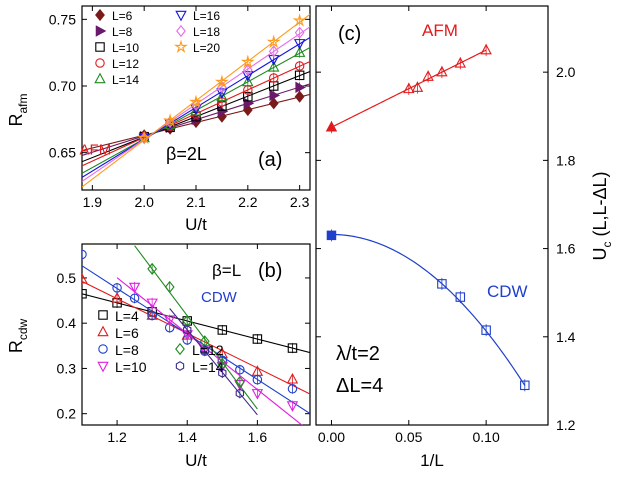 The image size is (623, 479). What do you see at coordinates (349, 34) in the screenshot?
I see `panel-label: (c)` at bounding box center [349, 34].